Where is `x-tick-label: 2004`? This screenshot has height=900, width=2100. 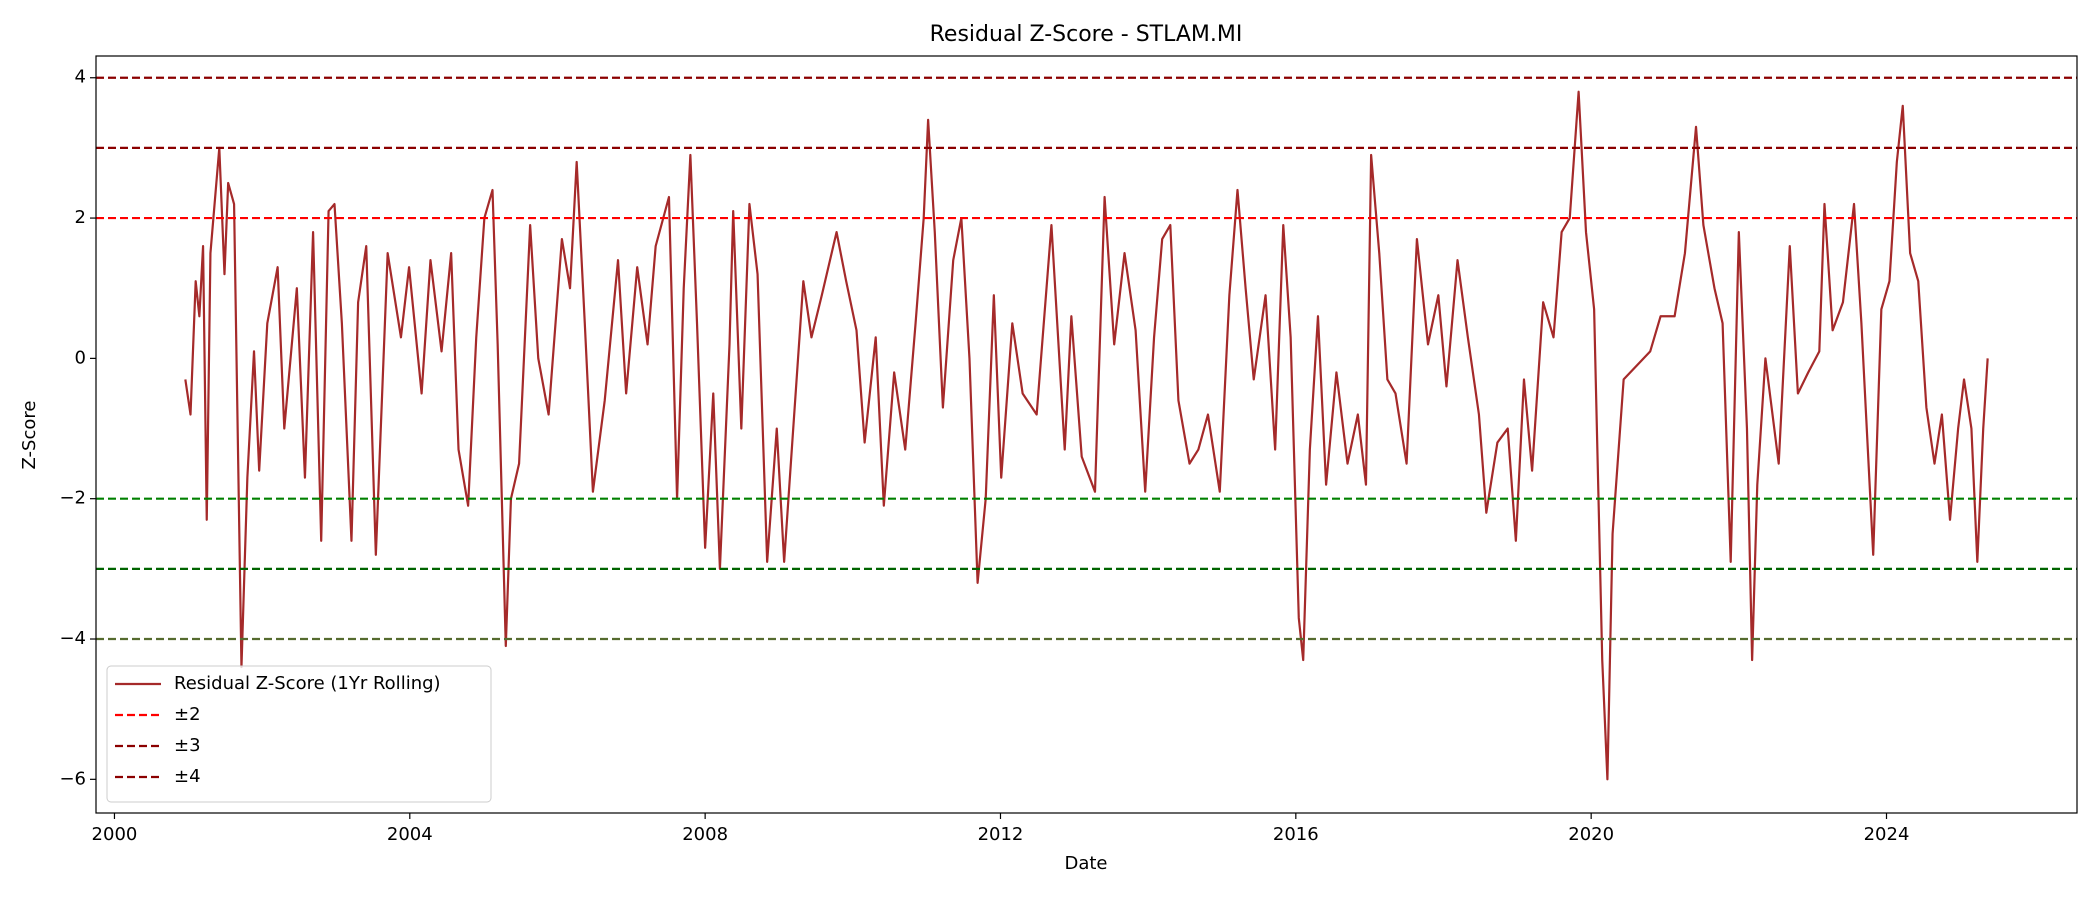 x-tick-label: 2004 is located at coordinates (410, 834).